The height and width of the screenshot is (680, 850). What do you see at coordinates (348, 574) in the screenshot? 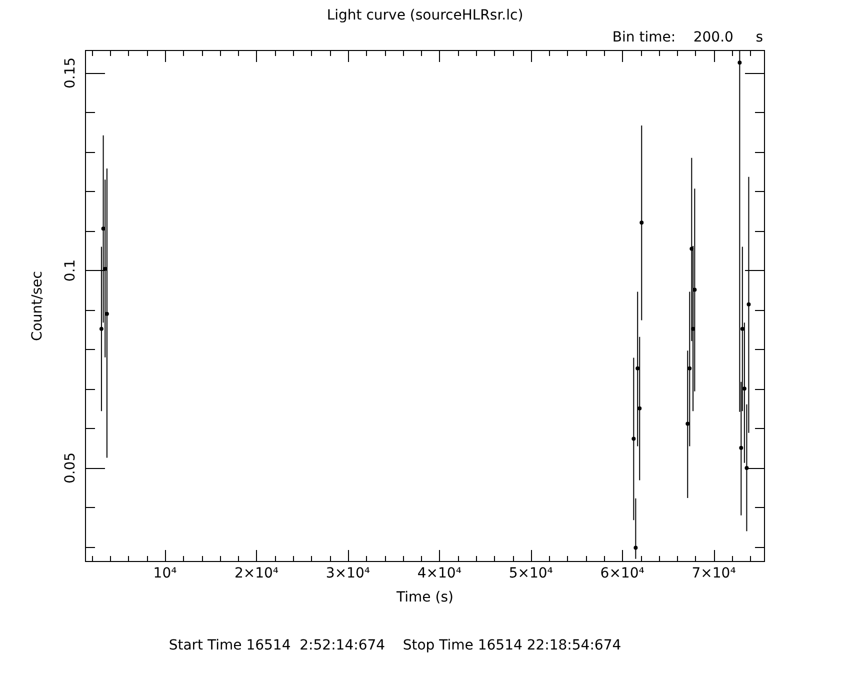
I see `x-tick-label: 3×10⁴` at bounding box center [348, 574].